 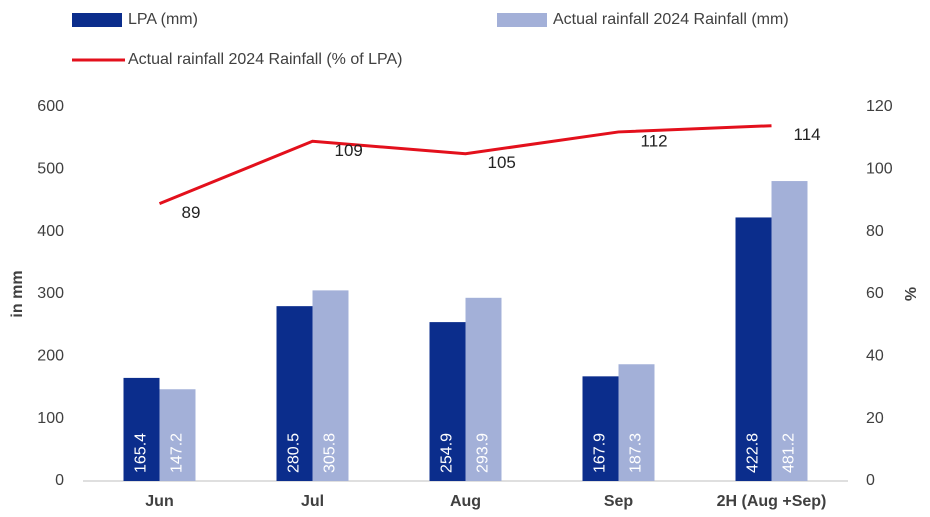 What do you see at coordinates (807, 134) in the screenshot?
I see `line-value-label: 114` at bounding box center [807, 134].